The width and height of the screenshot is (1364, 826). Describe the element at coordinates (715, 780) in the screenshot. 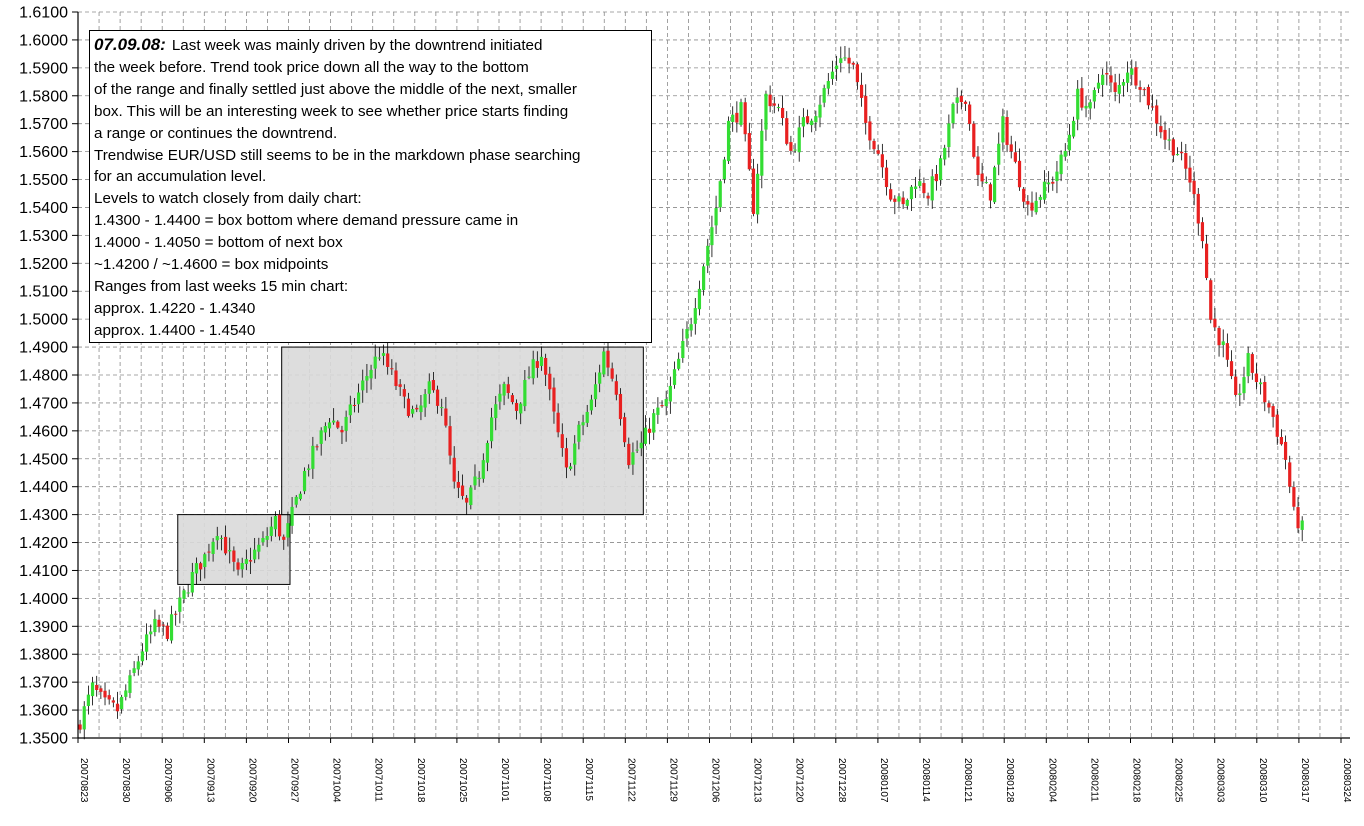

I see `x-tick-label: 20071206` at that location.